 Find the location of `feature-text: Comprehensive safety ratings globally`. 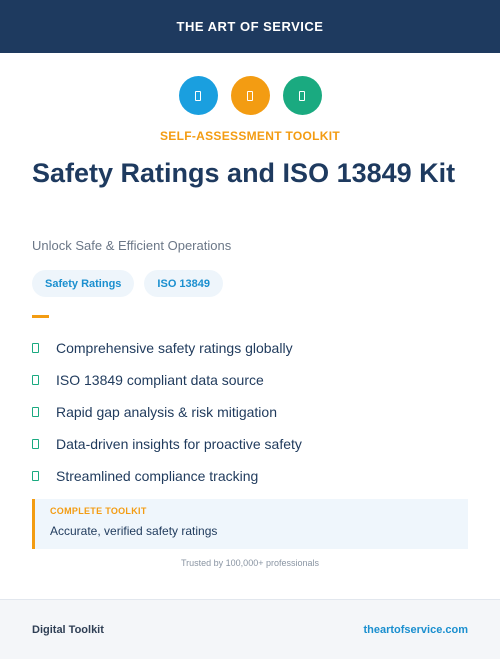

feature-text: Comprehensive safety ratings globally is located at coordinates (174, 348).